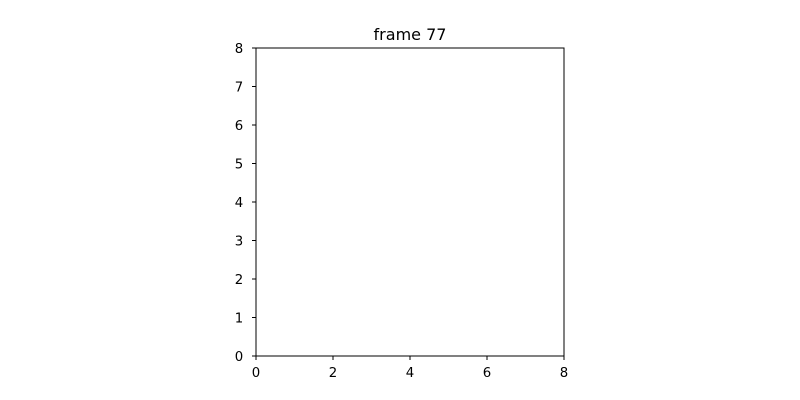  Describe the element at coordinates (410, 373) in the screenshot. I see `x-tick-label: 4` at that location.